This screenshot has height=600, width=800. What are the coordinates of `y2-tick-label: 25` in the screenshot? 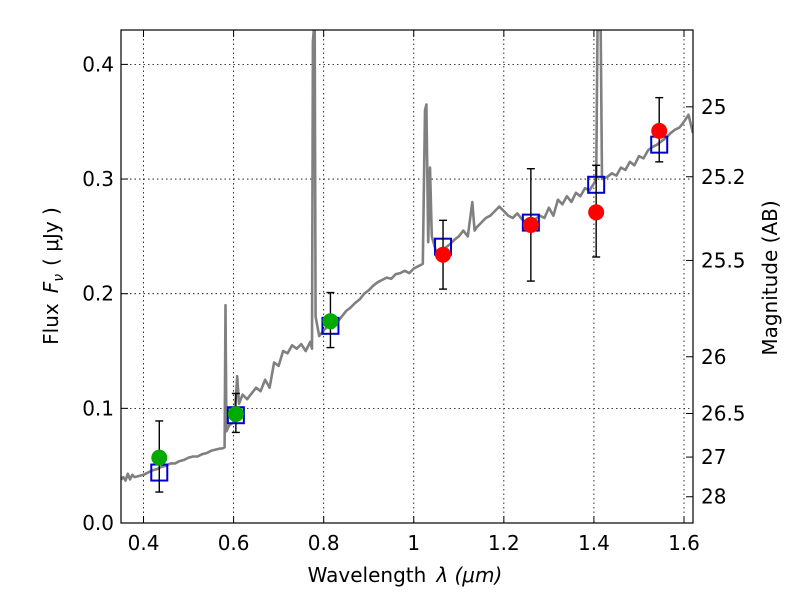 It's located at (713, 107).